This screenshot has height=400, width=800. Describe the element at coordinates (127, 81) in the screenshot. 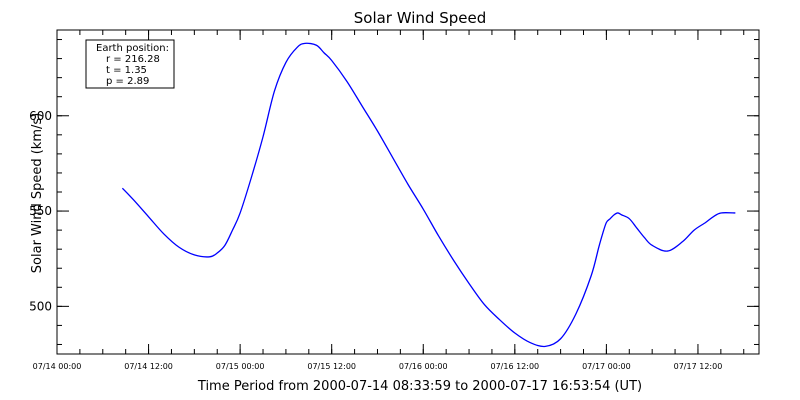

I see `legend-p: p = 2.89` at that location.